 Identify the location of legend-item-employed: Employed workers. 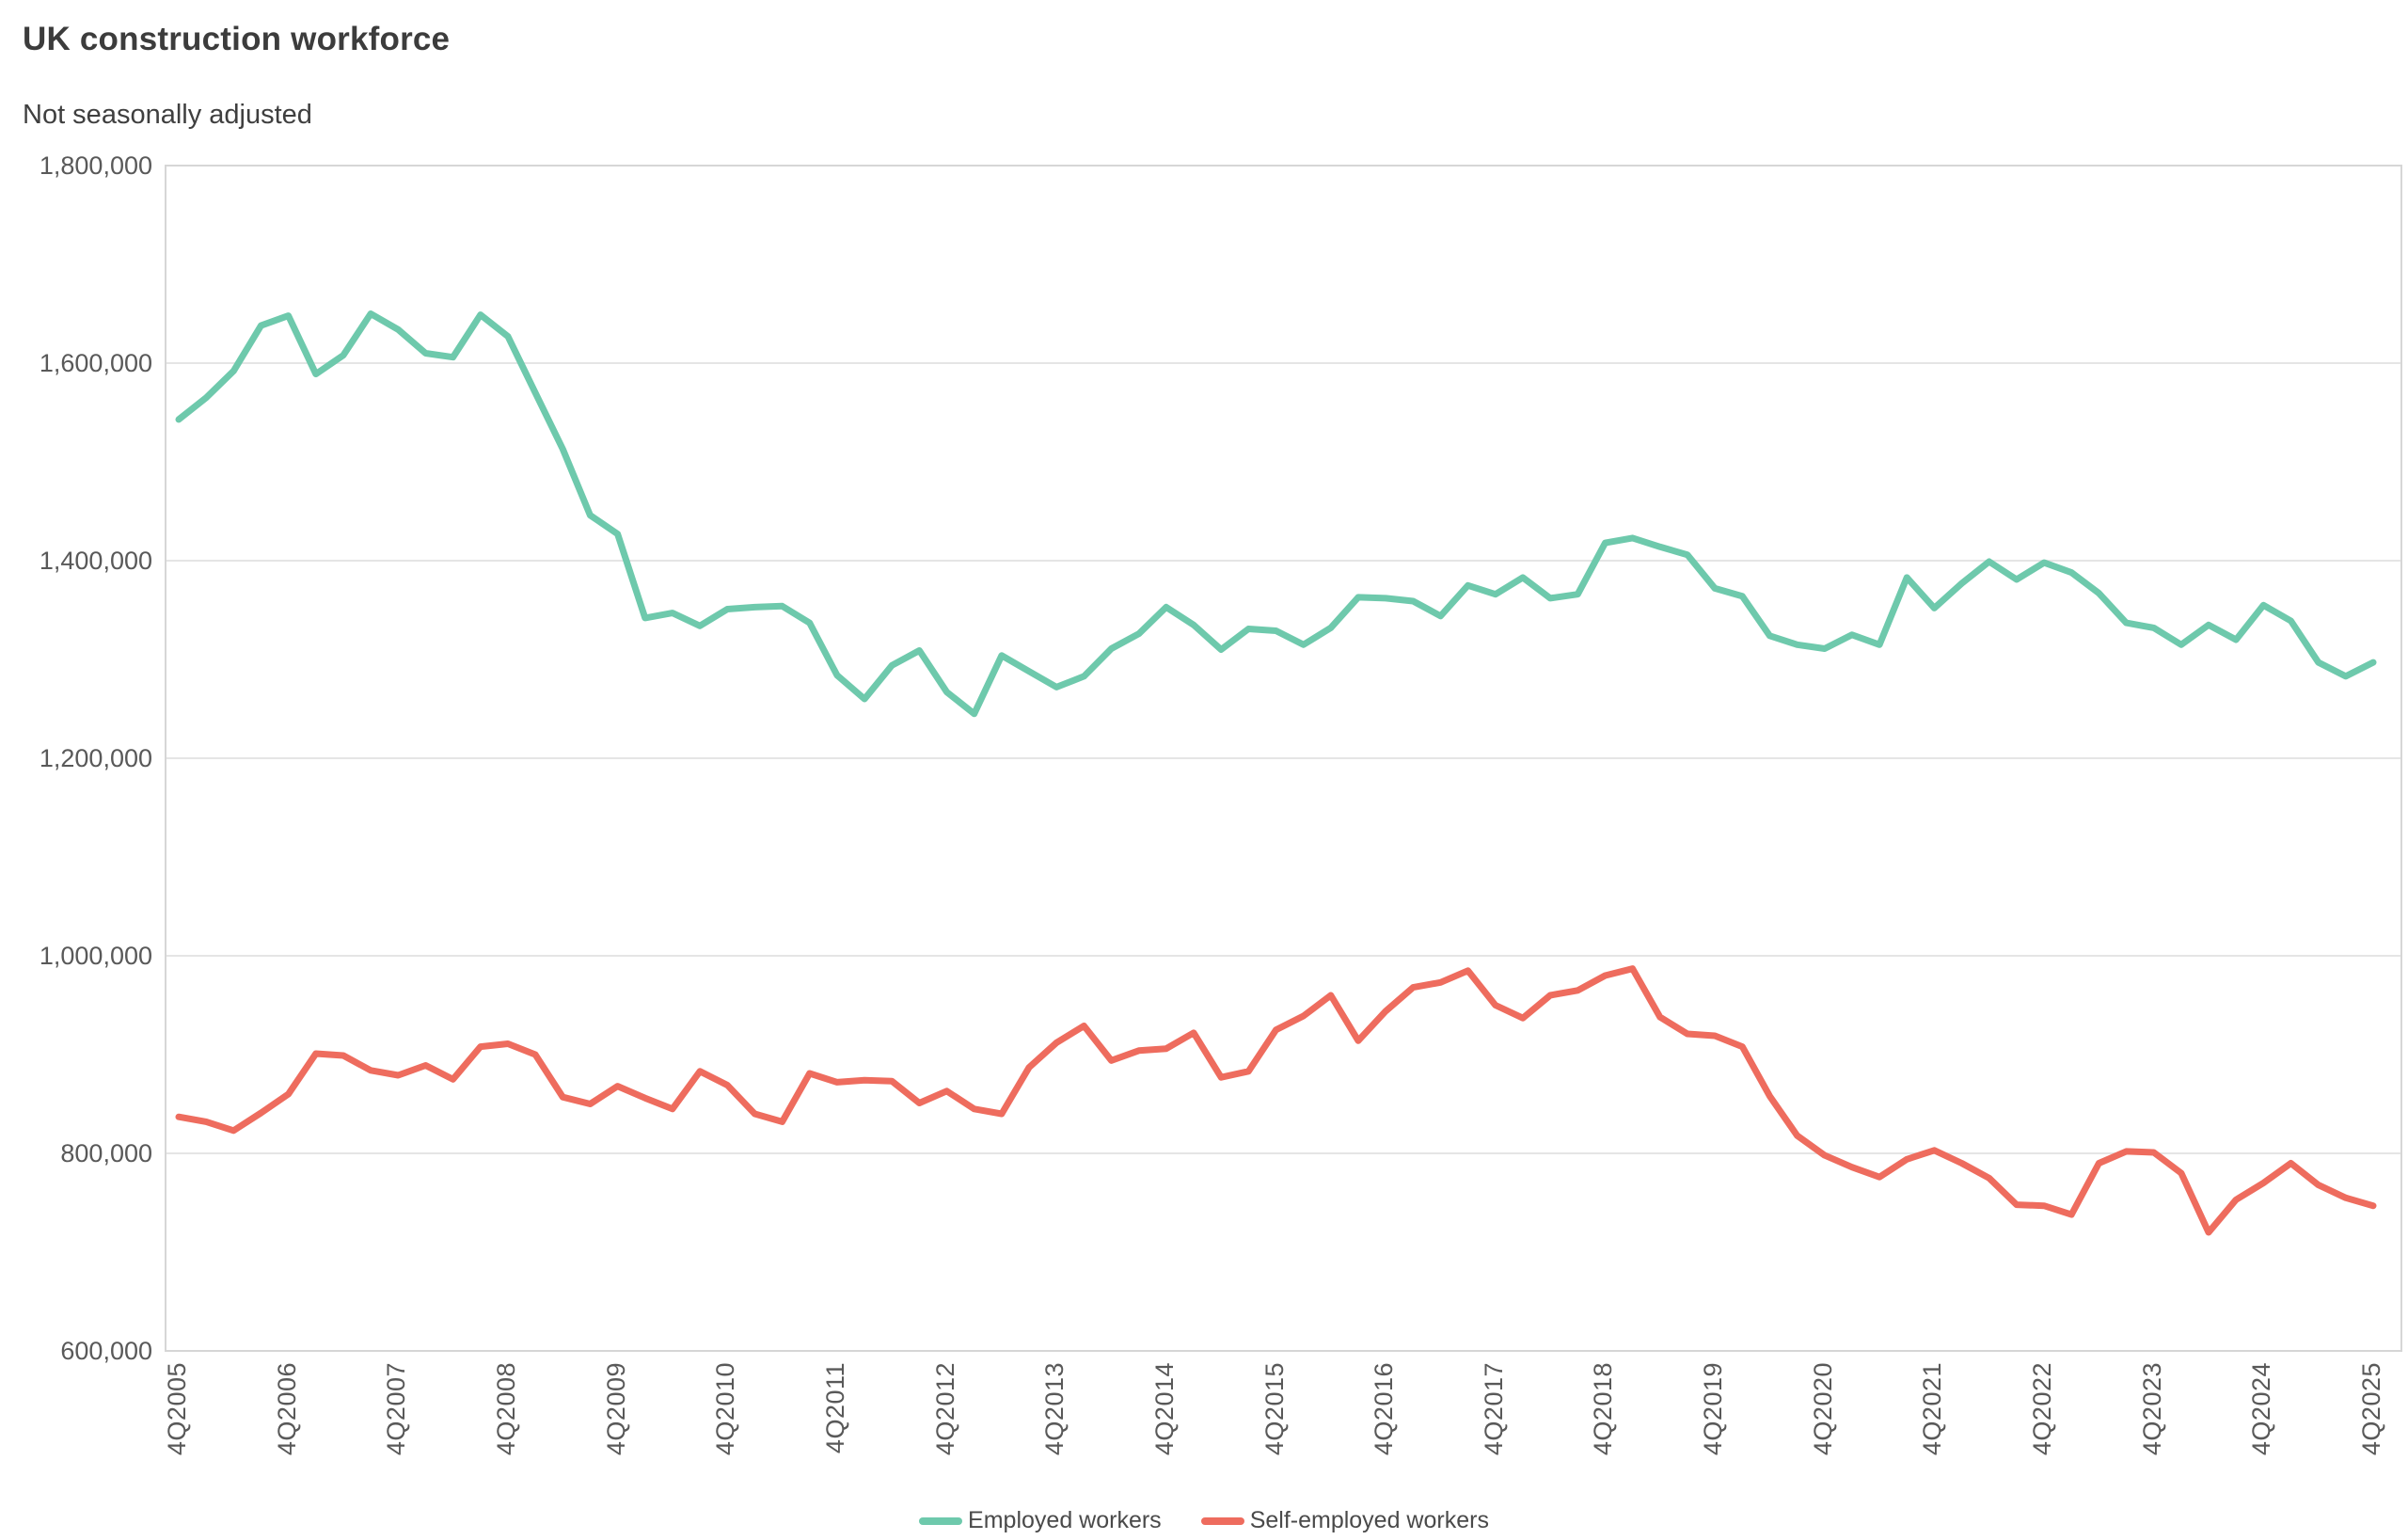
(1041, 1520).